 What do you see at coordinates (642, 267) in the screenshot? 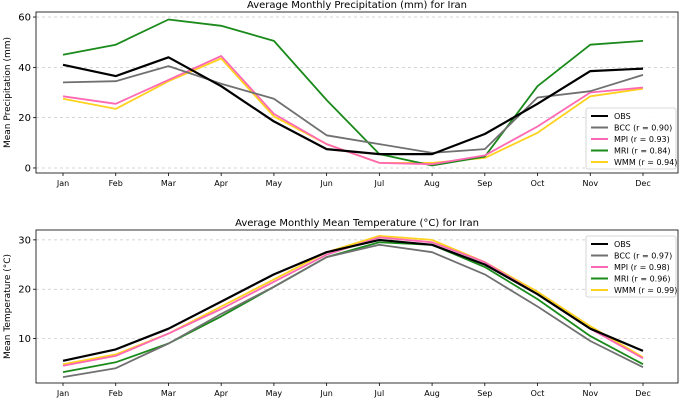
I see `legend-entry: MPI (r = 0.98)` at bounding box center [642, 267].